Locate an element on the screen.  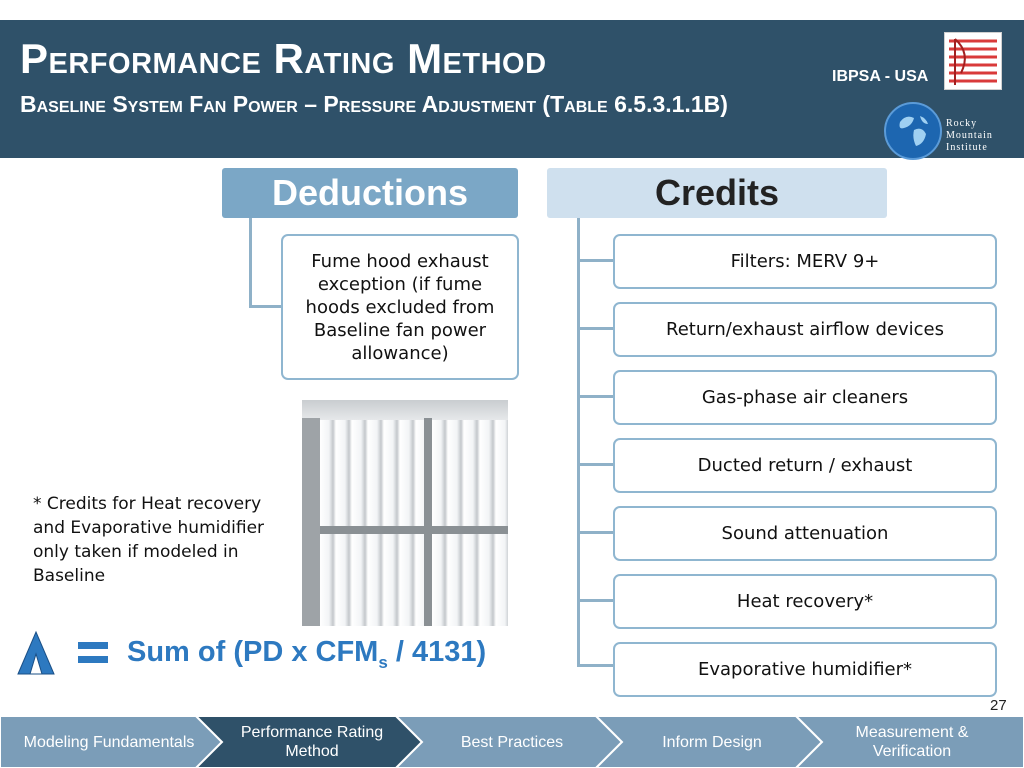
credit-item-gas-phase-cleaners: Gas-phase air cleaners is located at coordinates (805, 397).